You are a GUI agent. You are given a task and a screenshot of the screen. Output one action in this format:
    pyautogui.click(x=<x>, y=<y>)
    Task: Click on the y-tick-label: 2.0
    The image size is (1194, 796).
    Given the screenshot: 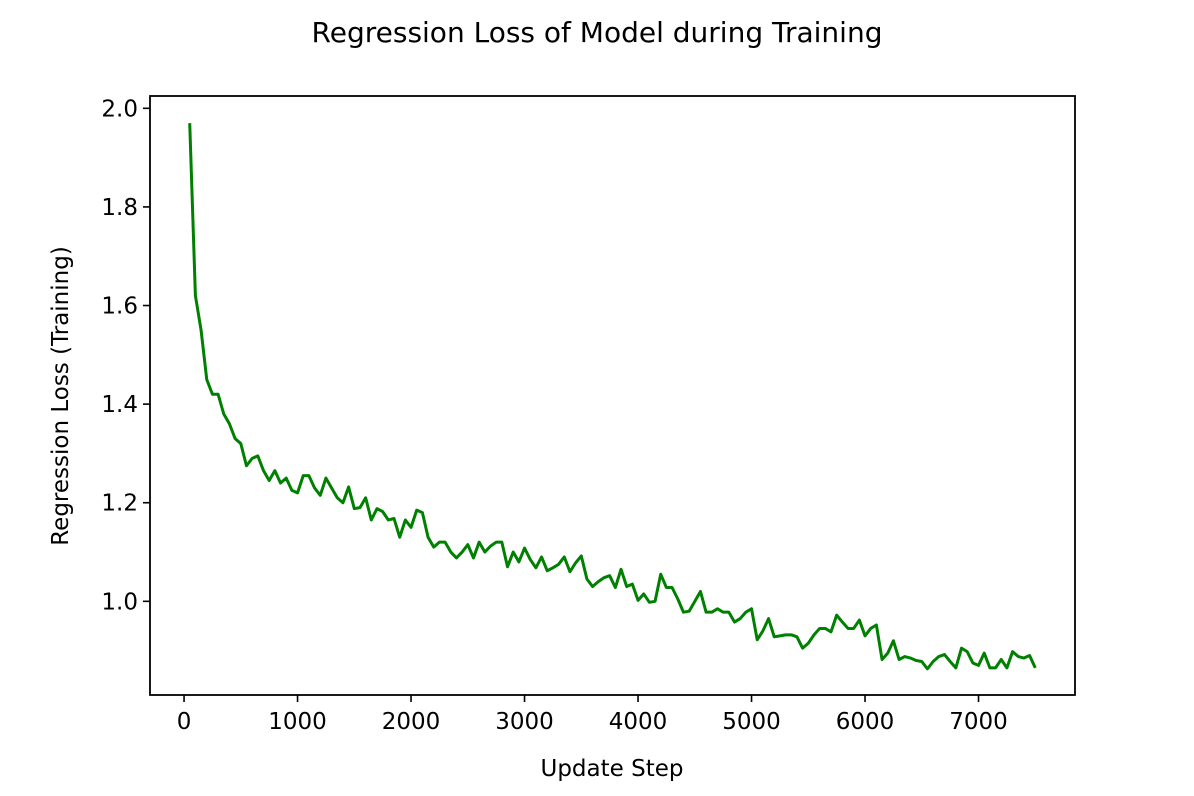 What is the action you would take?
    pyautogui.click(x=119, y=109)
    